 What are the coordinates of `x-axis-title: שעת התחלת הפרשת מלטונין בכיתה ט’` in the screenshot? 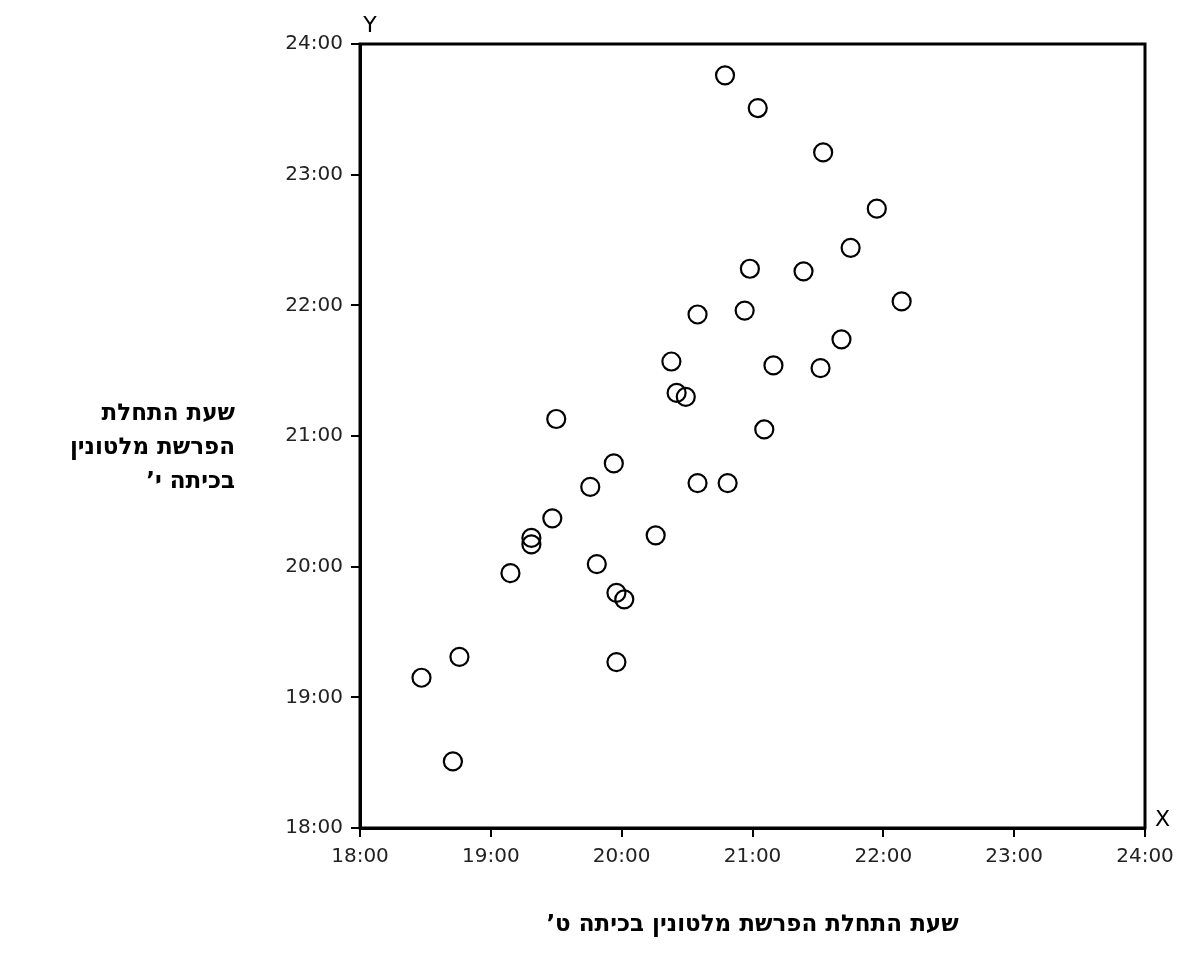 It's located at (752, 923).